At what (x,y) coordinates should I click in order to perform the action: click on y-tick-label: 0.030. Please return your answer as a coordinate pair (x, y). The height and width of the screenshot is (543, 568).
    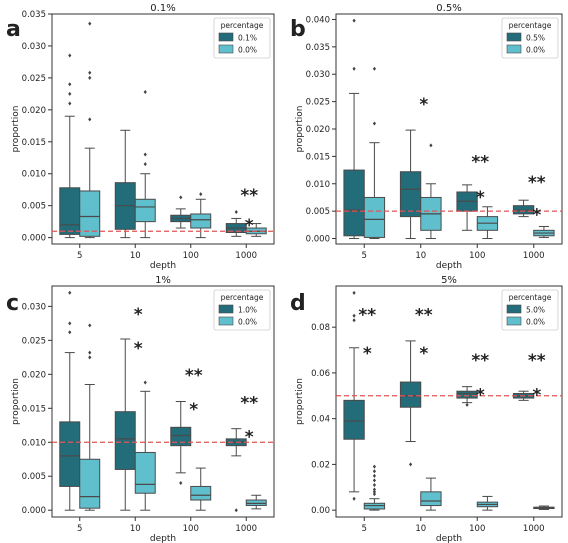
    Looking at the image, I should click on (318, 75).